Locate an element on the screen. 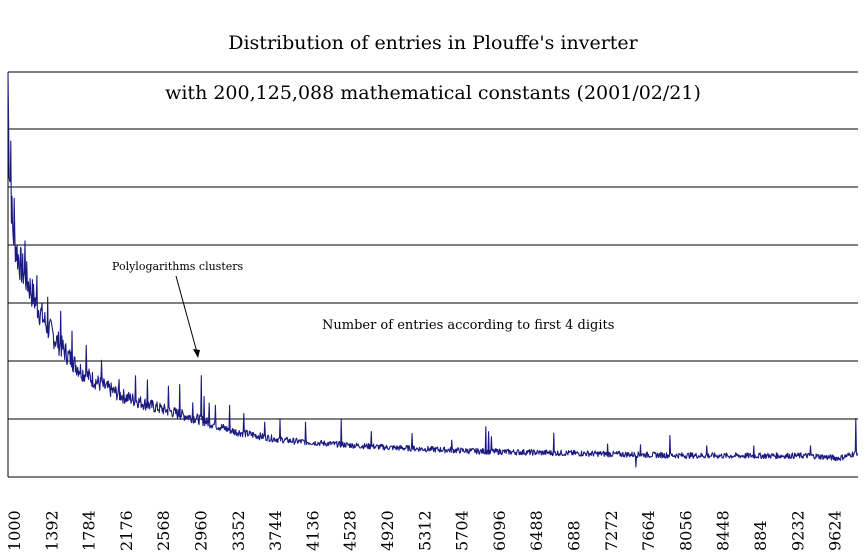 This screenshot has width=866, height=555. x-tick-label: 1000 is located at coordinates (14, 530).